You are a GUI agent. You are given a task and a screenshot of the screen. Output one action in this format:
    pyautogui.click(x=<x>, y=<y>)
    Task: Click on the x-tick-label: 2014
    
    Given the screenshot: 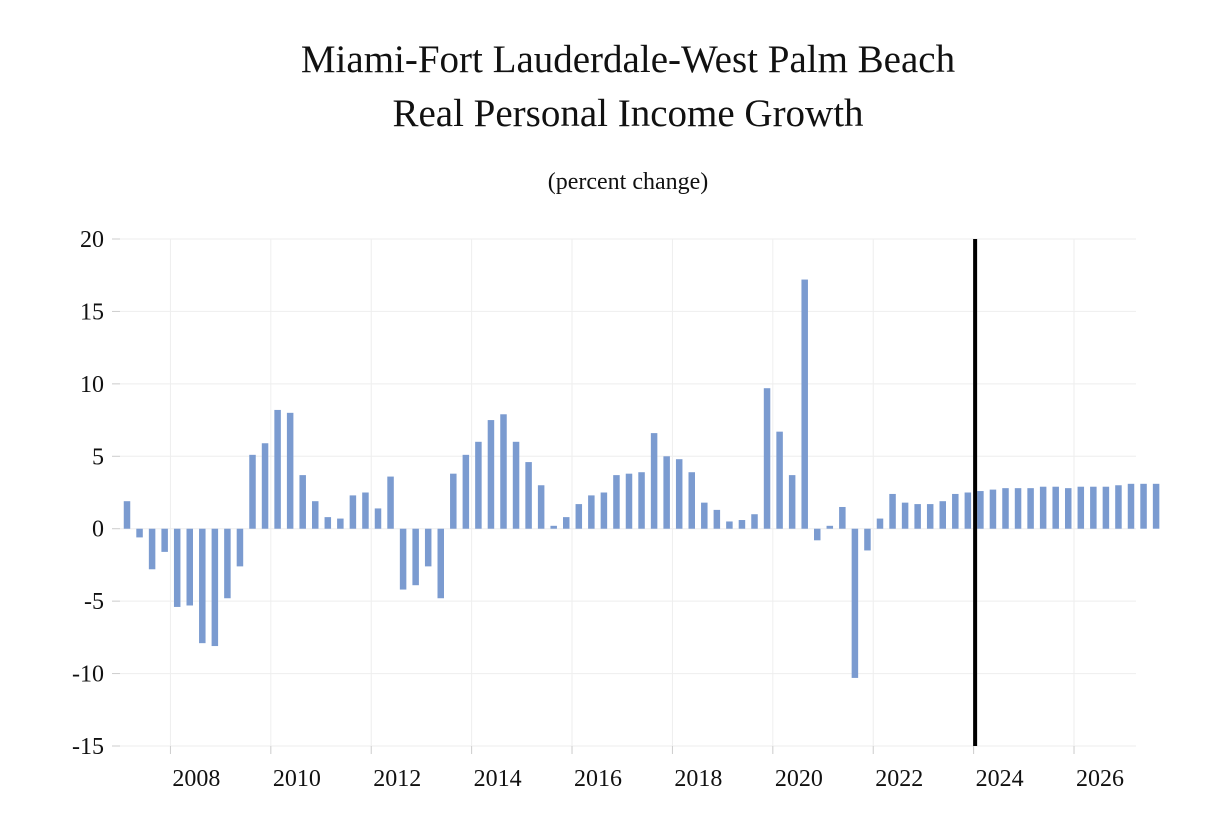 What is the action you would take?
    pyautogui.click(x=498, y=779)
    